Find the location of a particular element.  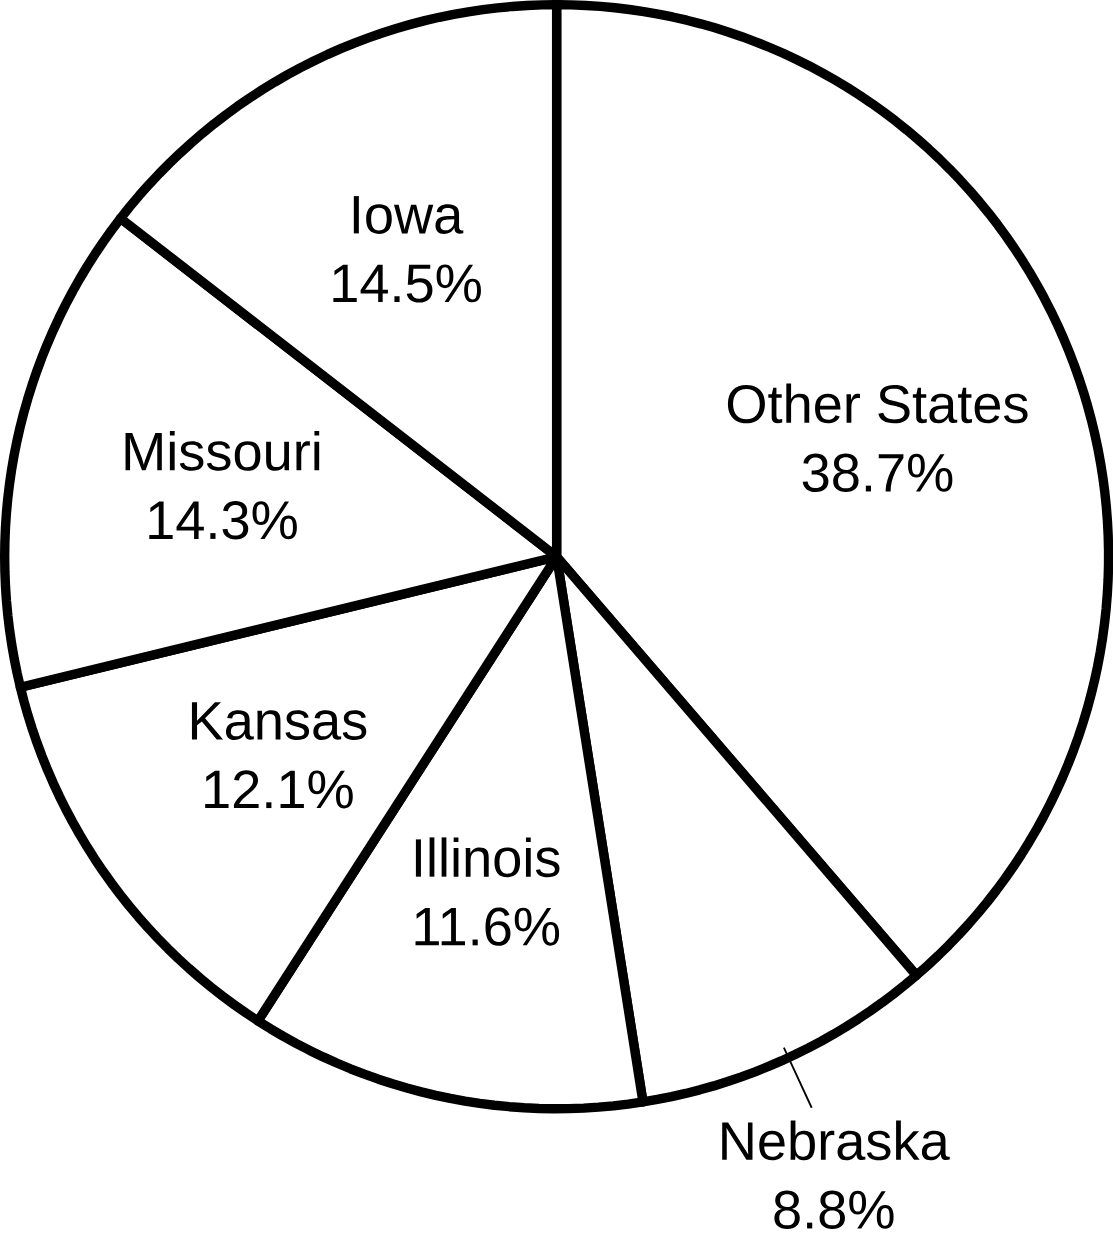

data-label: 8.8% is located at coordinates (834, 1209).